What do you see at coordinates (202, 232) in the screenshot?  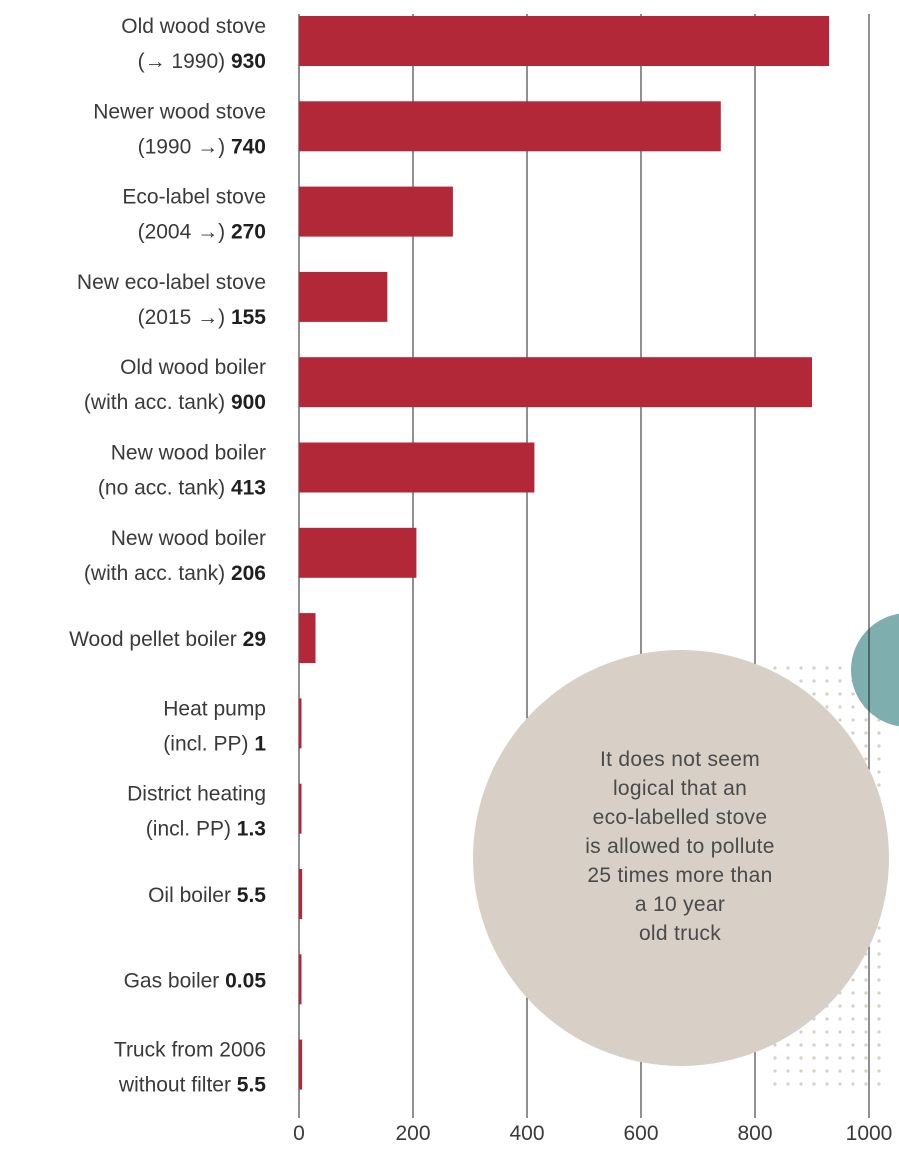 I see `category-label-line2: (2004 →) 270` at bounding box center [202, 232].